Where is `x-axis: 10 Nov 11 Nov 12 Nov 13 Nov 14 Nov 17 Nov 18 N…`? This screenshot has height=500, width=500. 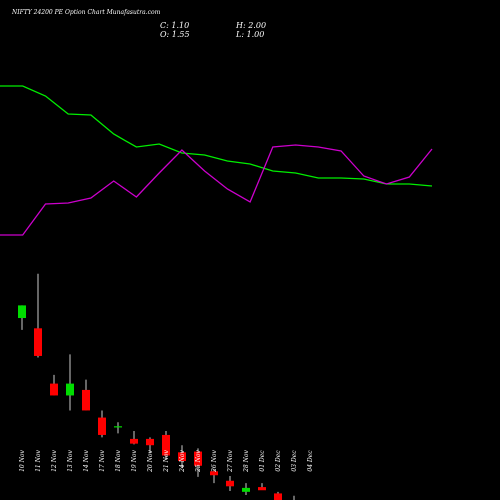
x-axis: 10 Nov 11 Nov 12 Nov 13 Nov 14 Nov 17 Nov 18 N… is located at coordinates (166, 460).